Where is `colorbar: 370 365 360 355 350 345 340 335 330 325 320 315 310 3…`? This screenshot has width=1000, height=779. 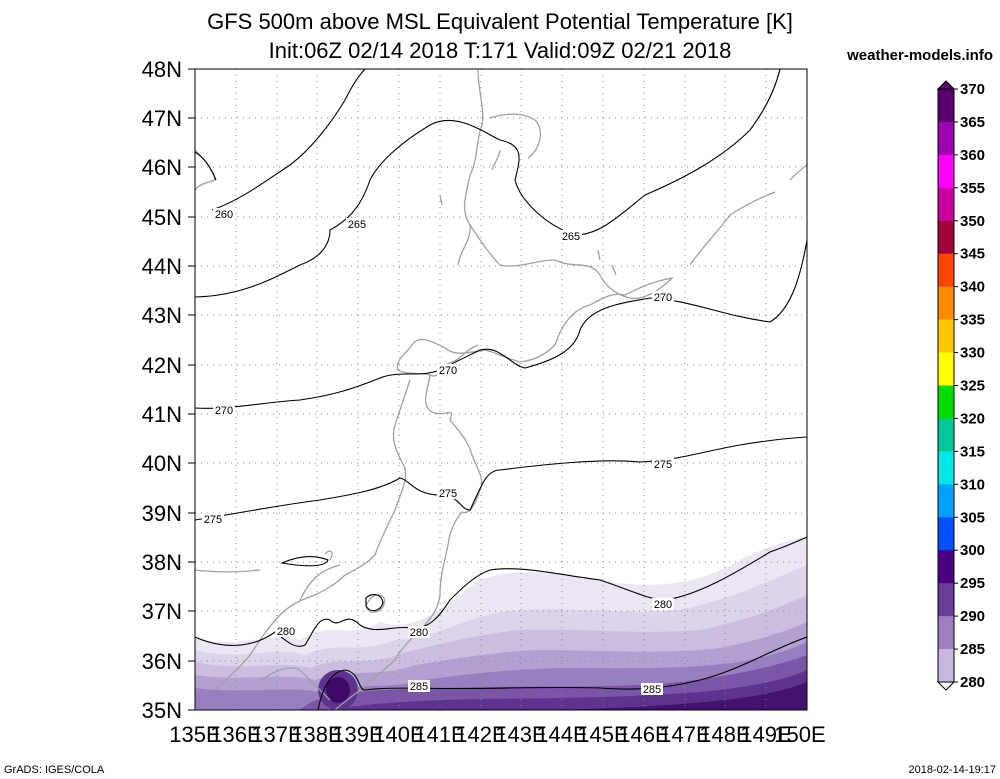
colorbar: 370 365 360 355 350 345 340 335 330 325 320 315 310 3… is located at coordinates (960, 385).